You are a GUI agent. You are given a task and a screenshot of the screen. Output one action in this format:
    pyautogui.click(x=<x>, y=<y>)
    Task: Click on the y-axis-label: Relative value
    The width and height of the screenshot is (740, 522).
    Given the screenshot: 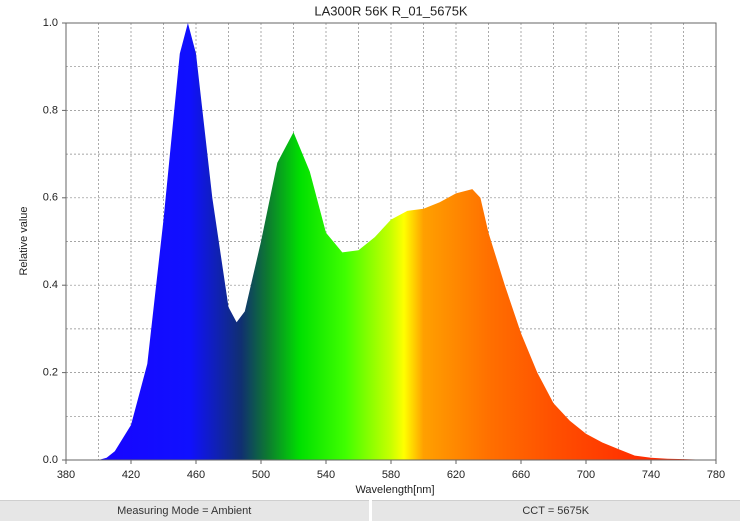 What is the action you would take?
    pyautogui.click(x=24, y=240)
    